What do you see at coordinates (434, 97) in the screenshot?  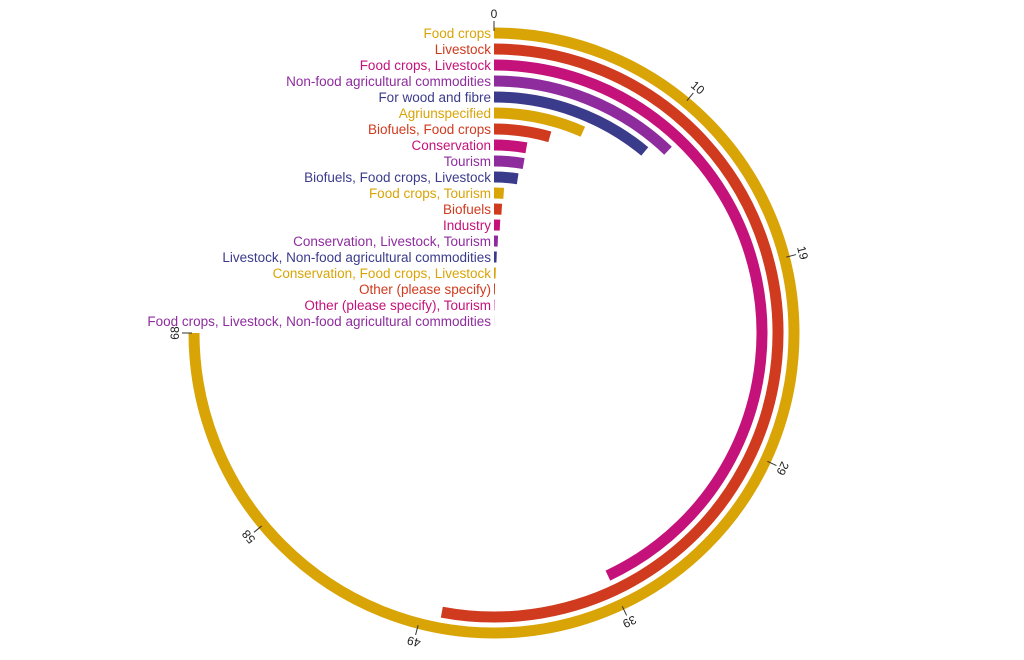 I see `category-label: For wood and fibre` at bounding box center [434, 97].